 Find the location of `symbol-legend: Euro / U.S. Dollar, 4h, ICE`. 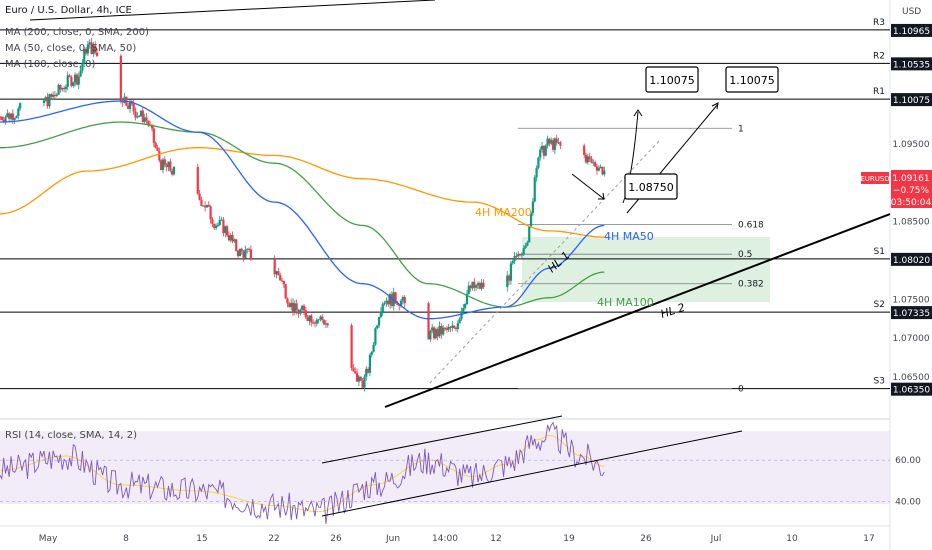

symbol-legend: Euro / U.S. Dollar, 4h, ICE is located at coordinates (68, 10).